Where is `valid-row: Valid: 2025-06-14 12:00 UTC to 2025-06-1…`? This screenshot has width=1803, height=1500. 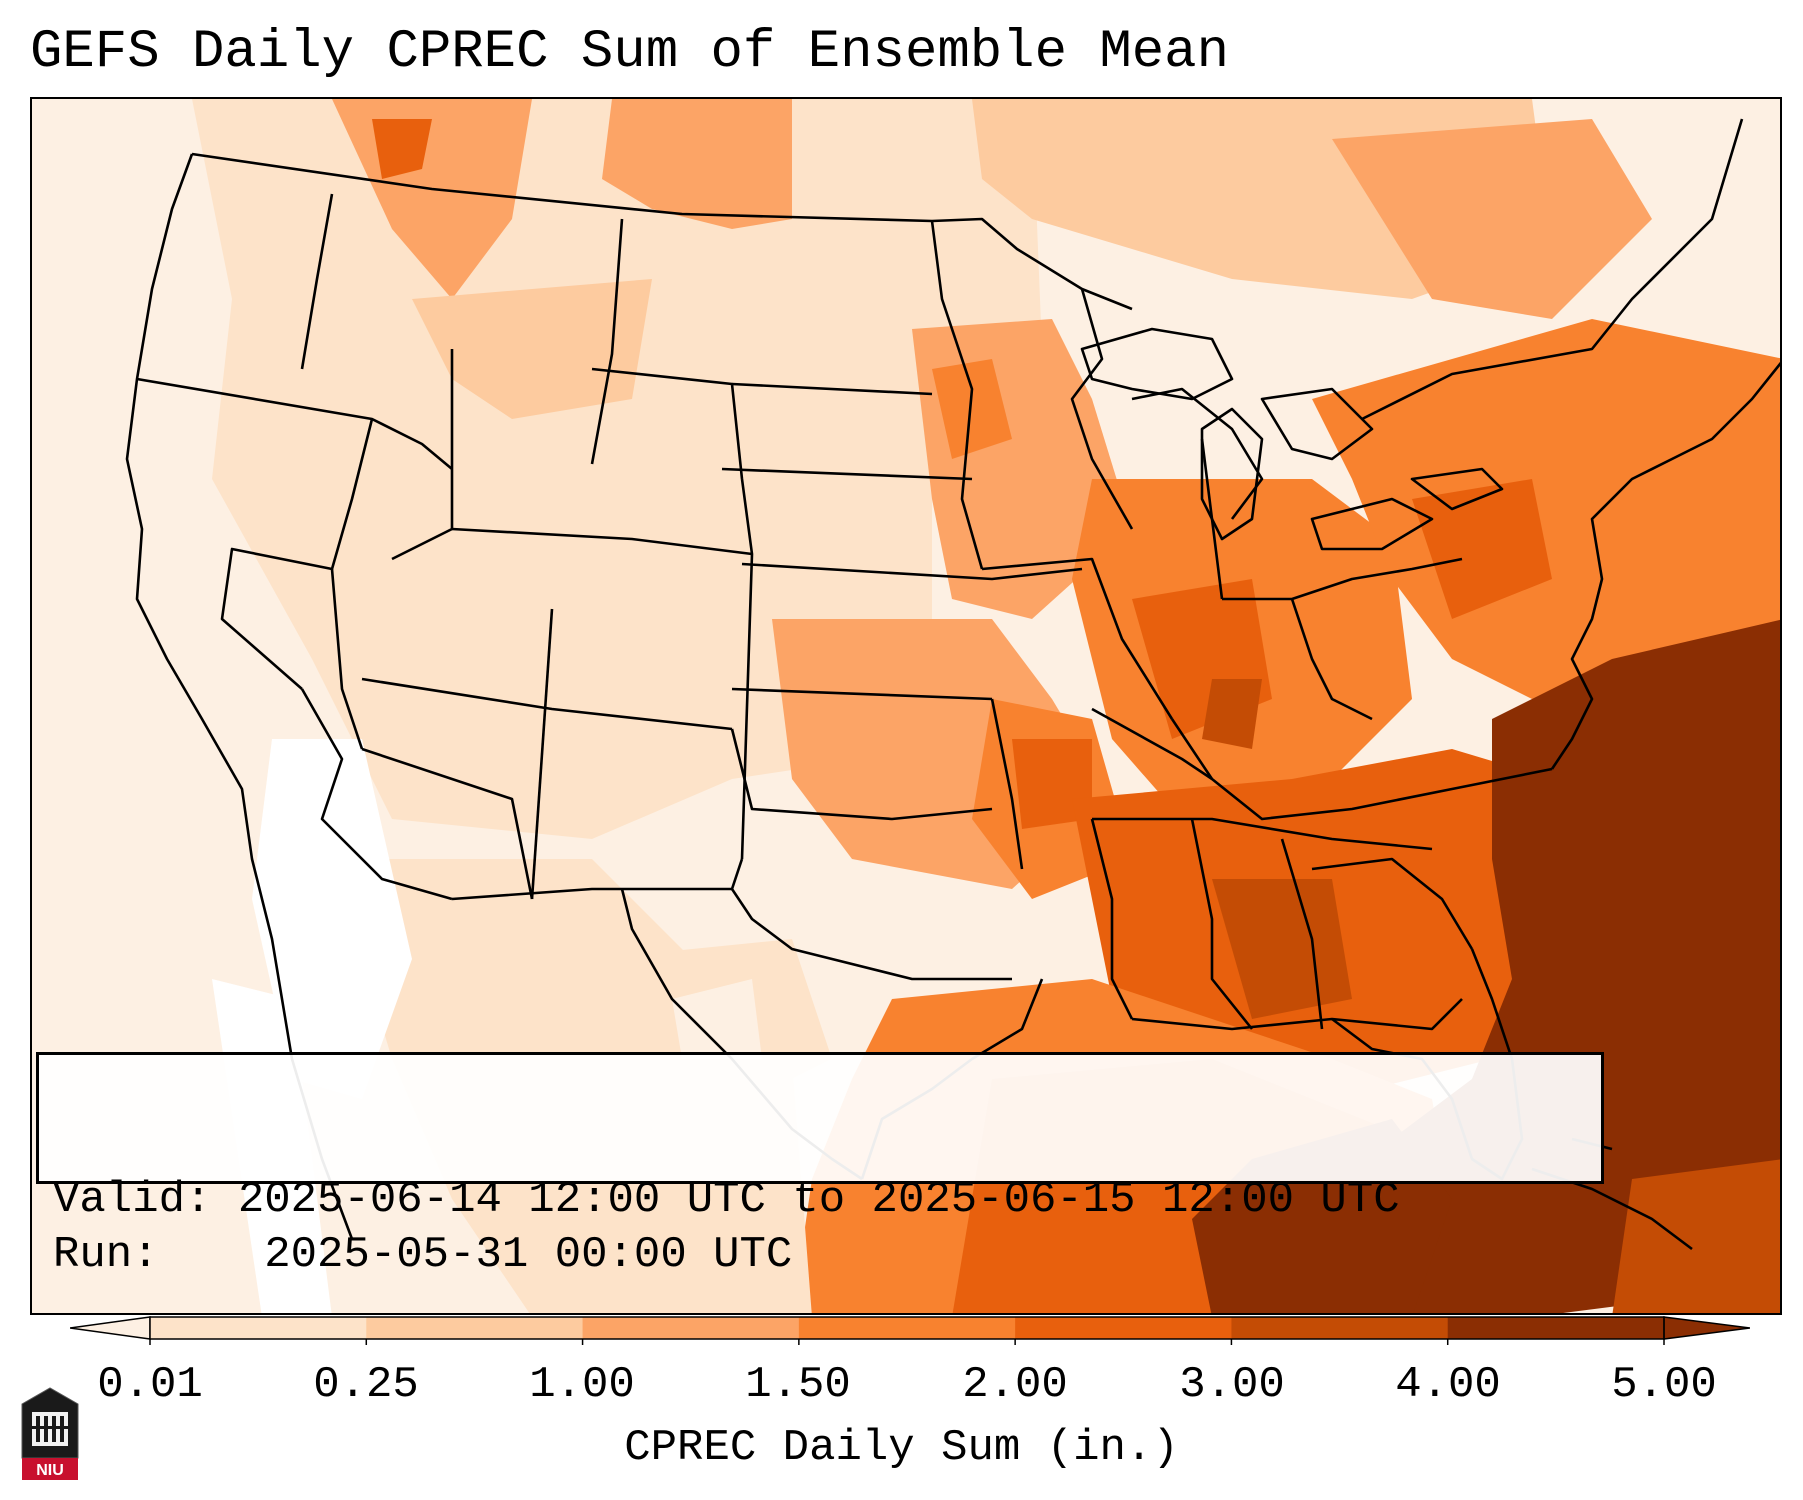
valid-row: Valid: 2025-06-14 12:00 UTC to 2025-06-1… is located at coordinates (820, 1200).